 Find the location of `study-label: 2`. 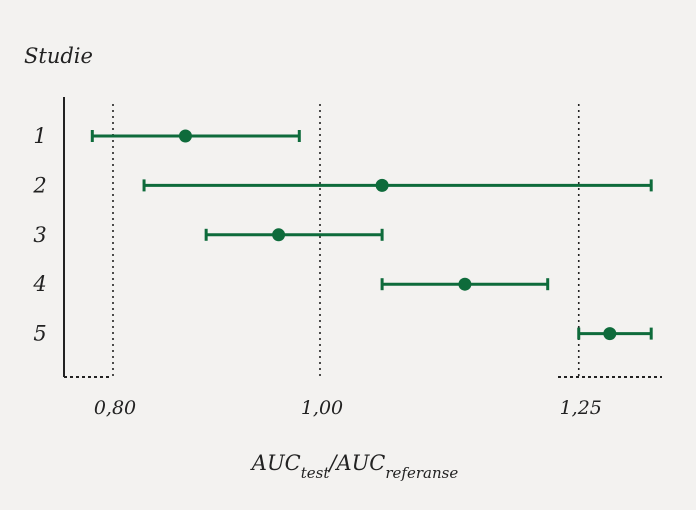

study-label: 2 is located at coordinates (39, 185).